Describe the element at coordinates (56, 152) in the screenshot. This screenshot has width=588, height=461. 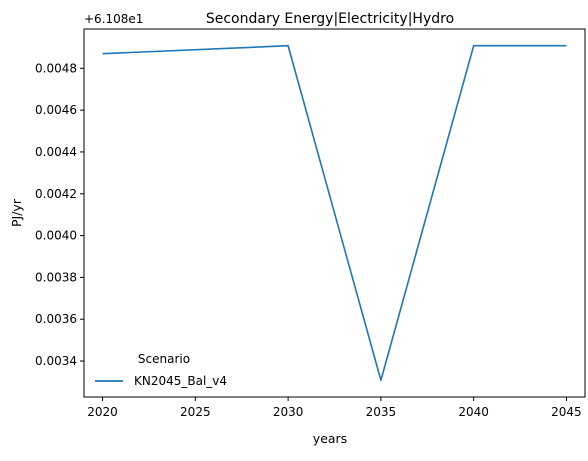
I see `y-tick-label: 0.0044` at that location.